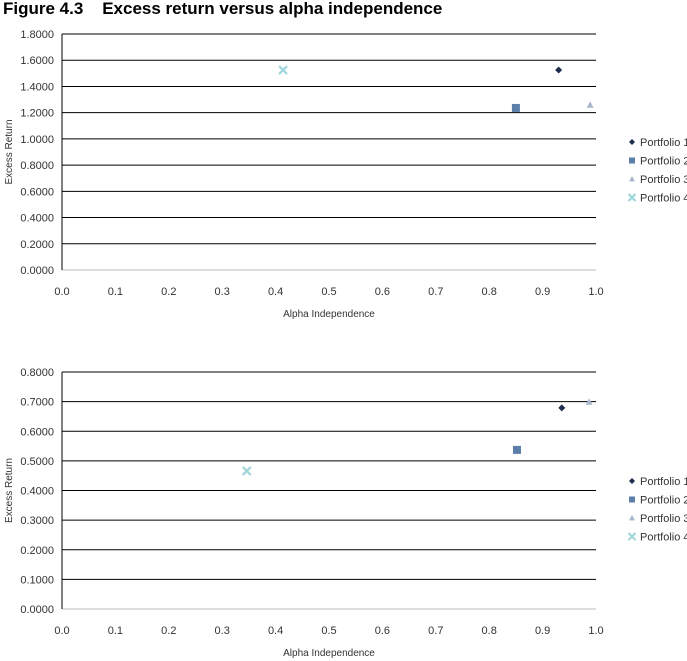 This screenshot has width=687, height=661. Describe the element at coordinates (37, 35) in the screenshot. I see `y-tick-label: 1.8000` at that location.